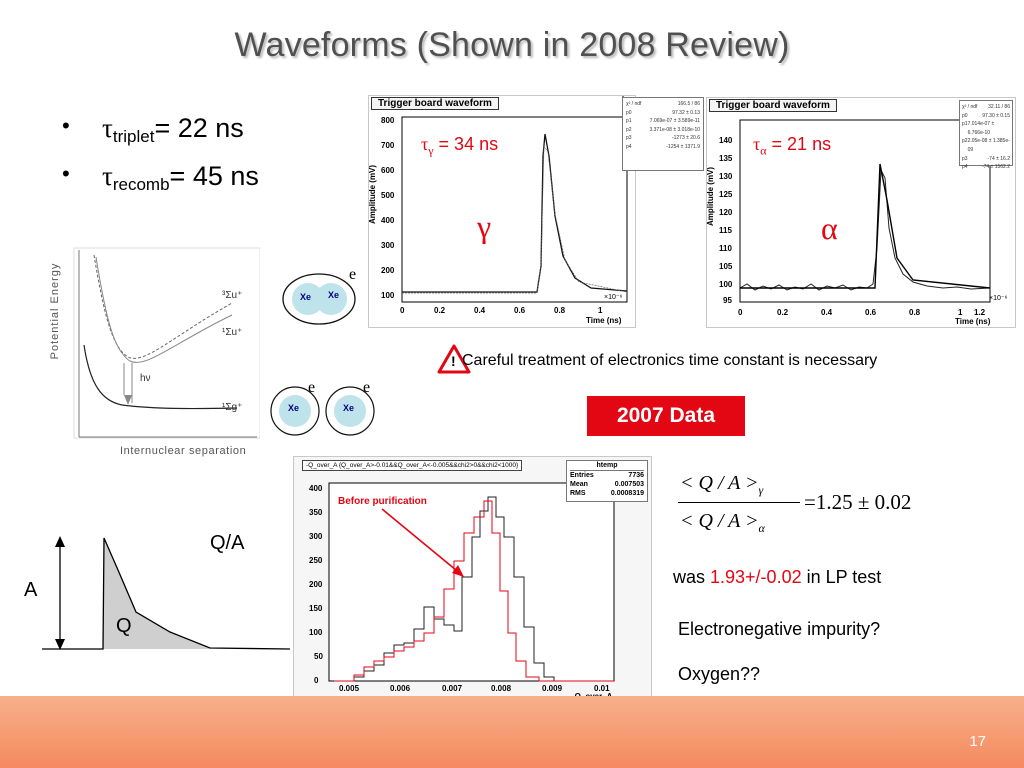  What do you see at coordinates (726, 140) in the screenshot?
I see `alpha-ytick: 140` at bounding box center [726, 140].